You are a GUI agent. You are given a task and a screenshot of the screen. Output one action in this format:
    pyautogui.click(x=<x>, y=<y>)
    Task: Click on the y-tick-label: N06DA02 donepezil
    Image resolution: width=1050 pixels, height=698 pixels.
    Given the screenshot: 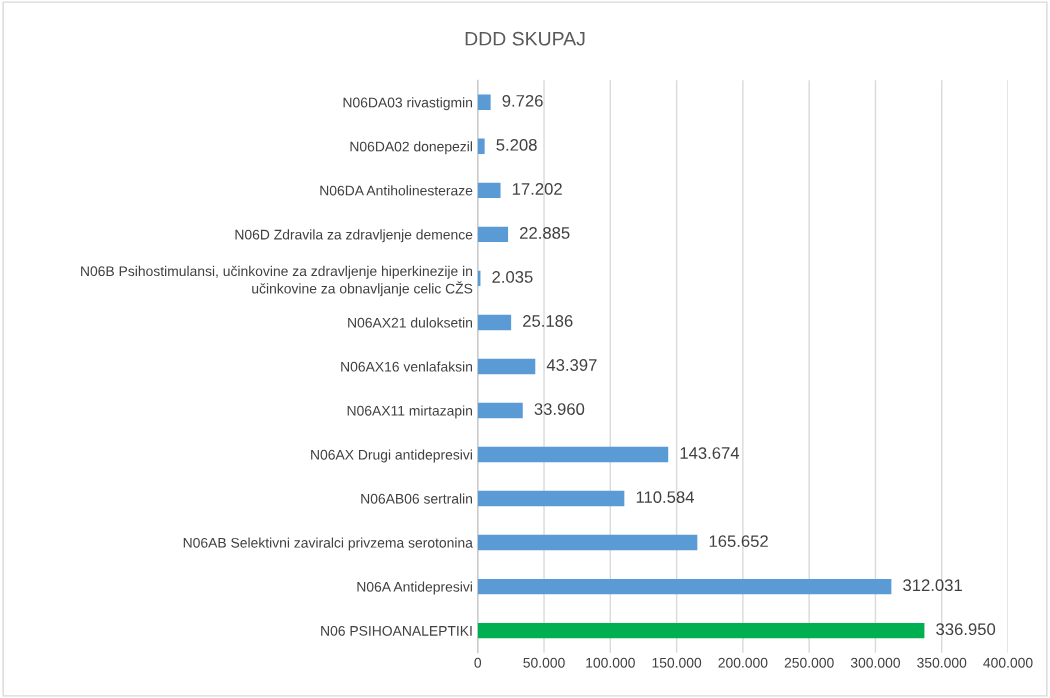 What is the action you would take?
    pyautogui.click(x=411, y=148)
    